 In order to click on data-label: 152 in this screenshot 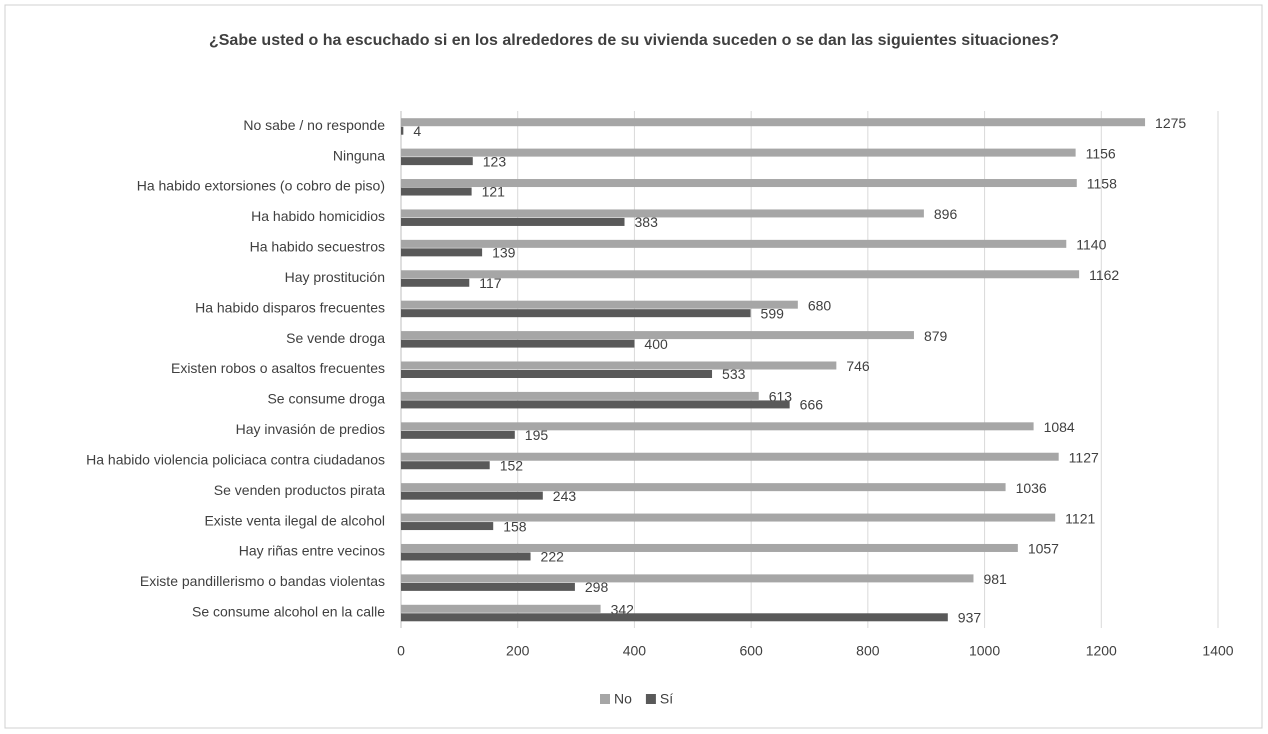, I will do `click(512, 465)`.